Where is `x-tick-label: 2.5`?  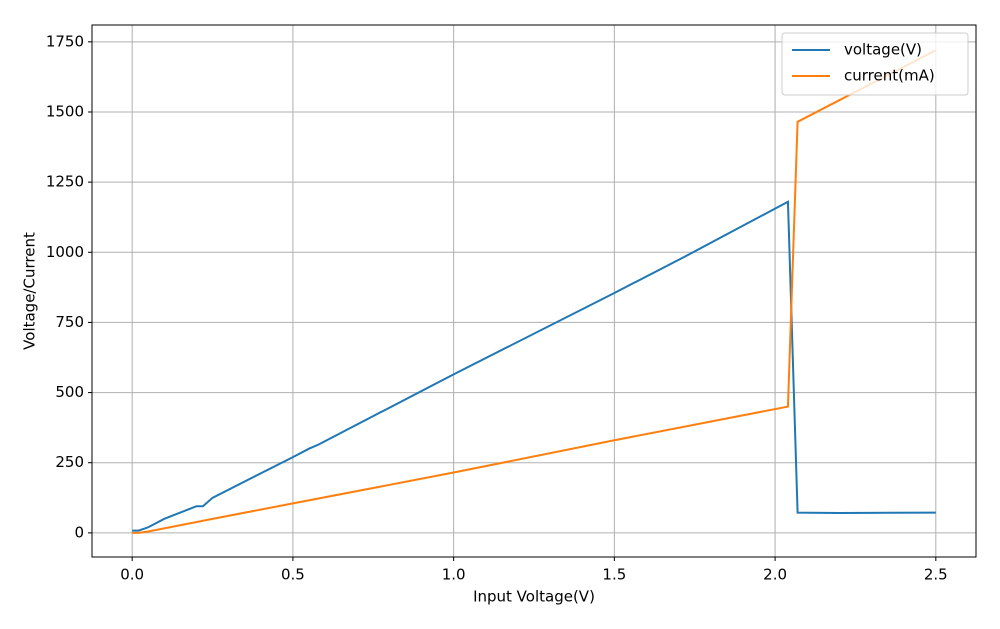
x-tick-label: 2.5 is located at coordinates (936, 575).